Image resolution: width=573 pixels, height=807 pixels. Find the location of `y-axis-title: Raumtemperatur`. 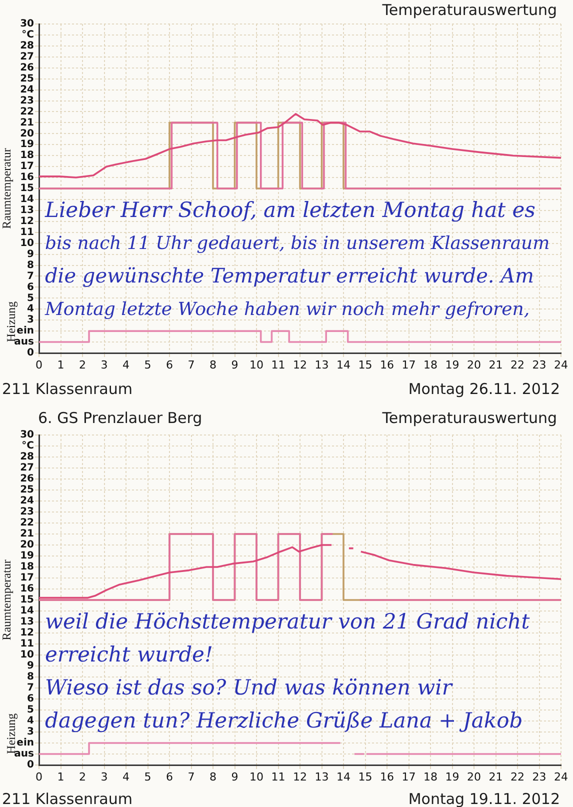

y-axis-title: Raumtemperatur is located at coordinates (7, 188).